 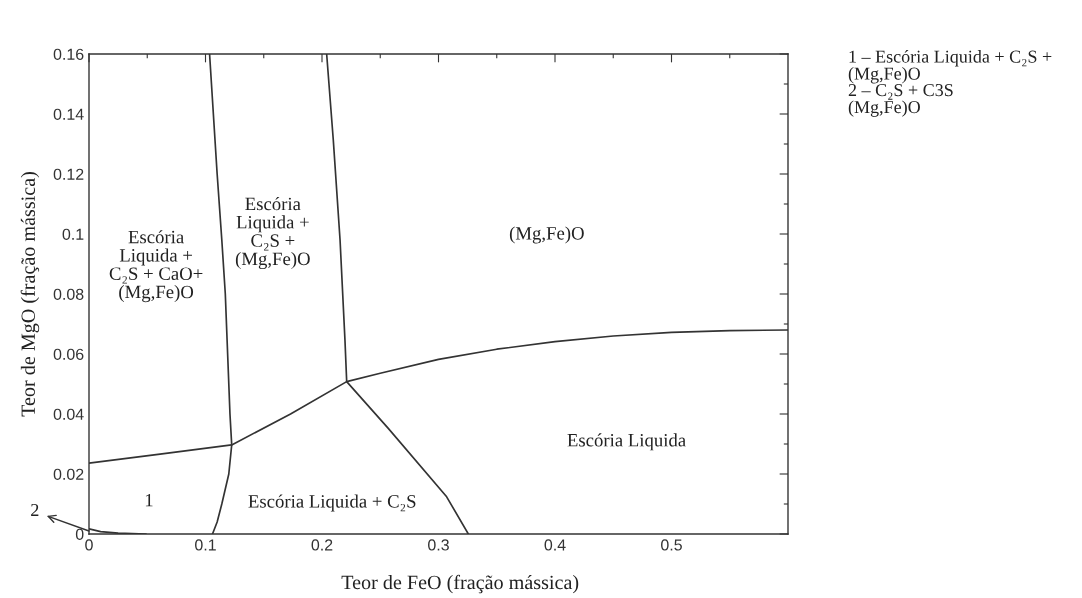 What do you see at coordinates (438, 545) in the screenshot?
I see `x-tick-label: 0.3` at bounding box center [438, 545].